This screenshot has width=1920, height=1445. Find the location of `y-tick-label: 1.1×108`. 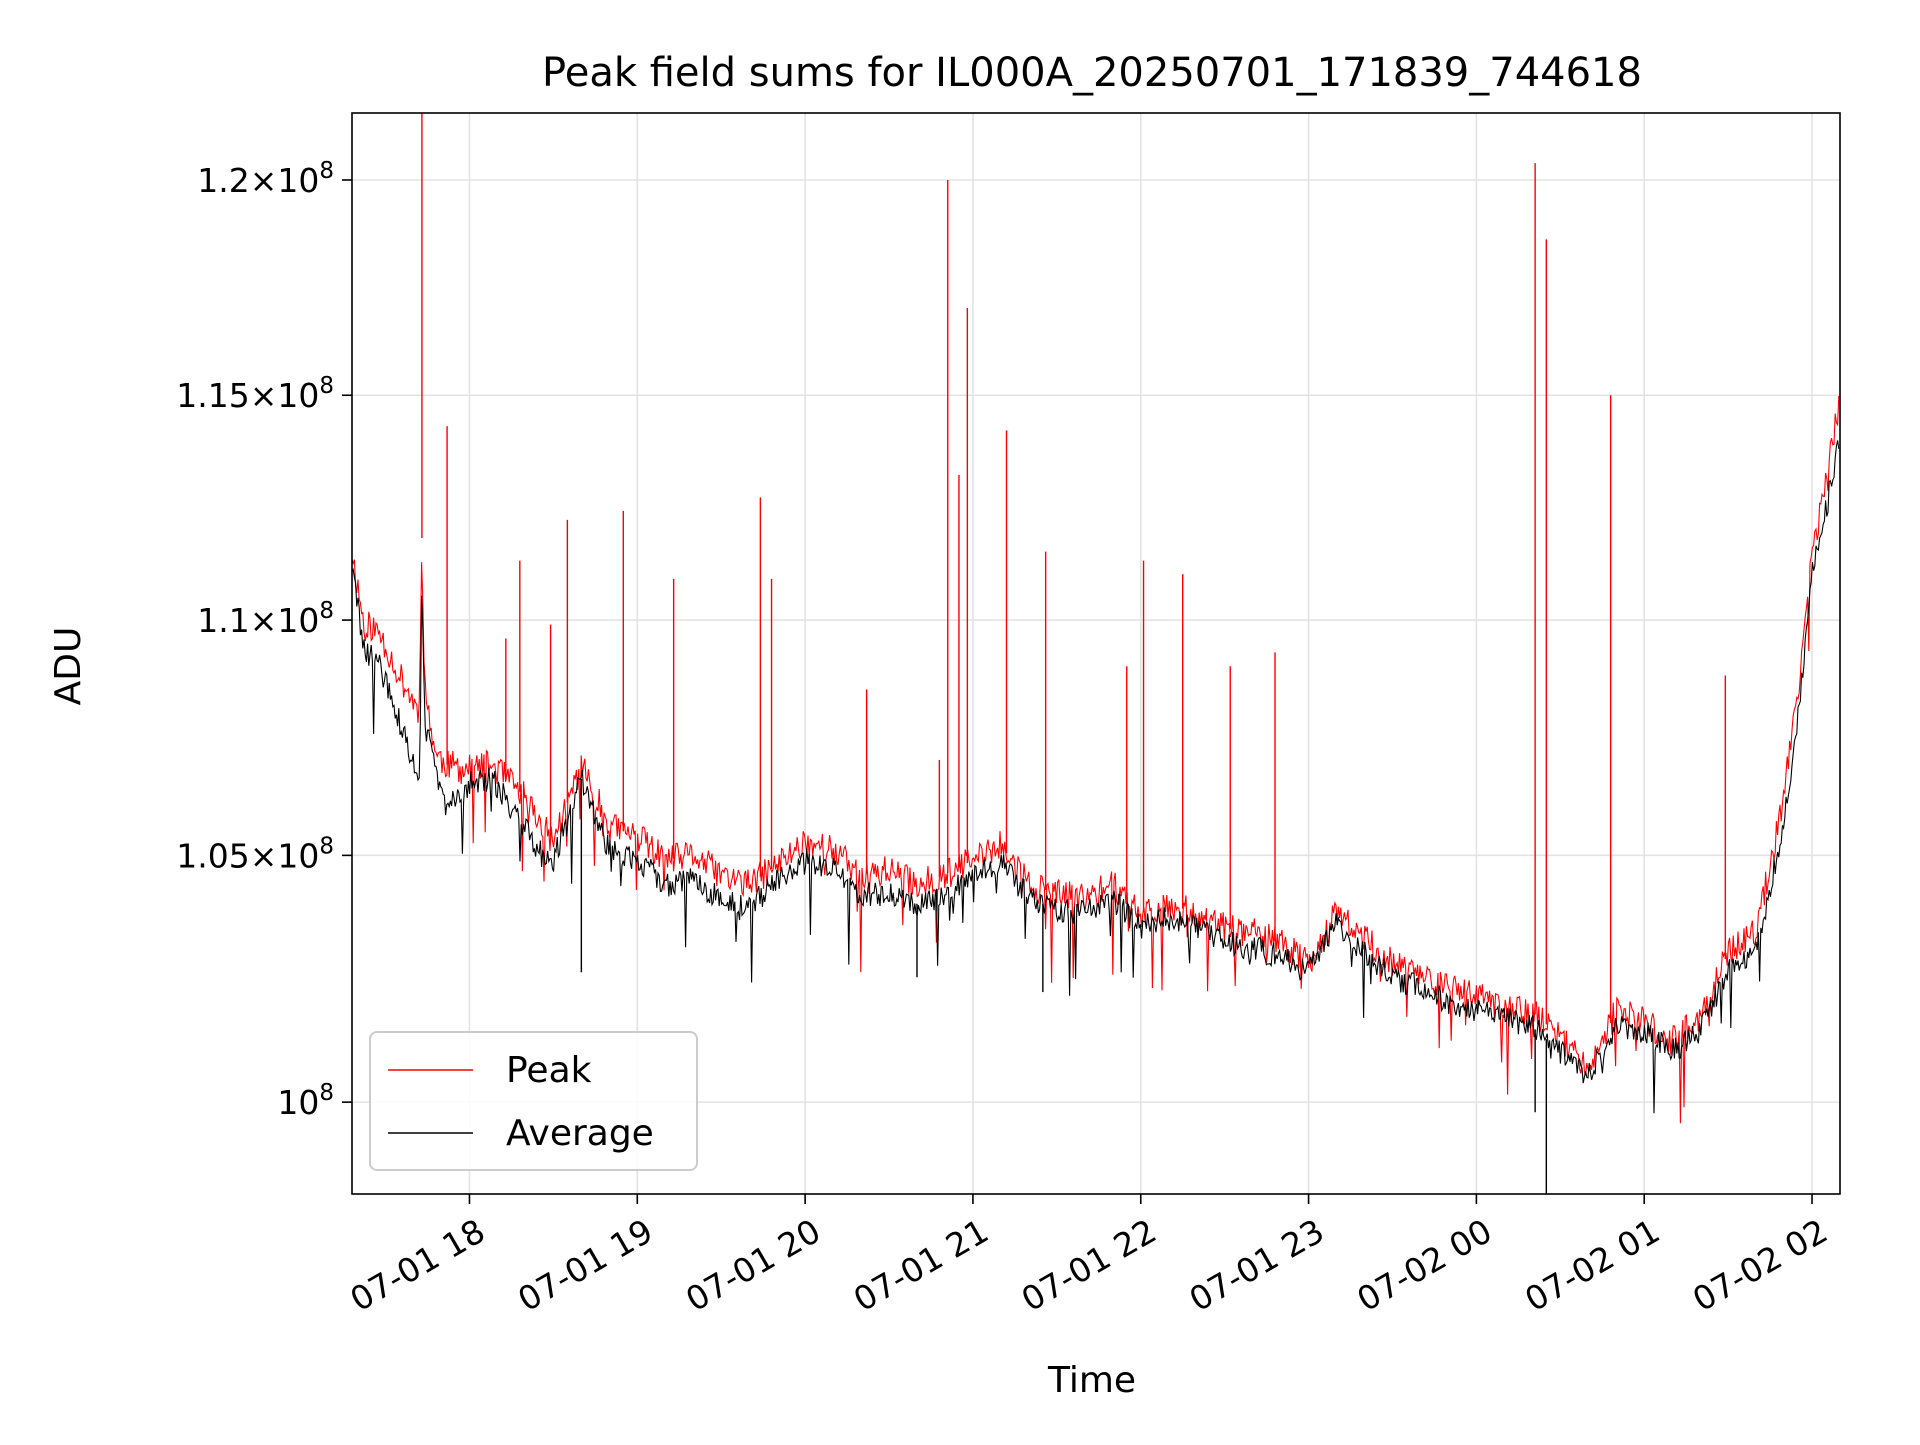

y-tick-label: 1.1×108 is located at coordinates (265, 619).